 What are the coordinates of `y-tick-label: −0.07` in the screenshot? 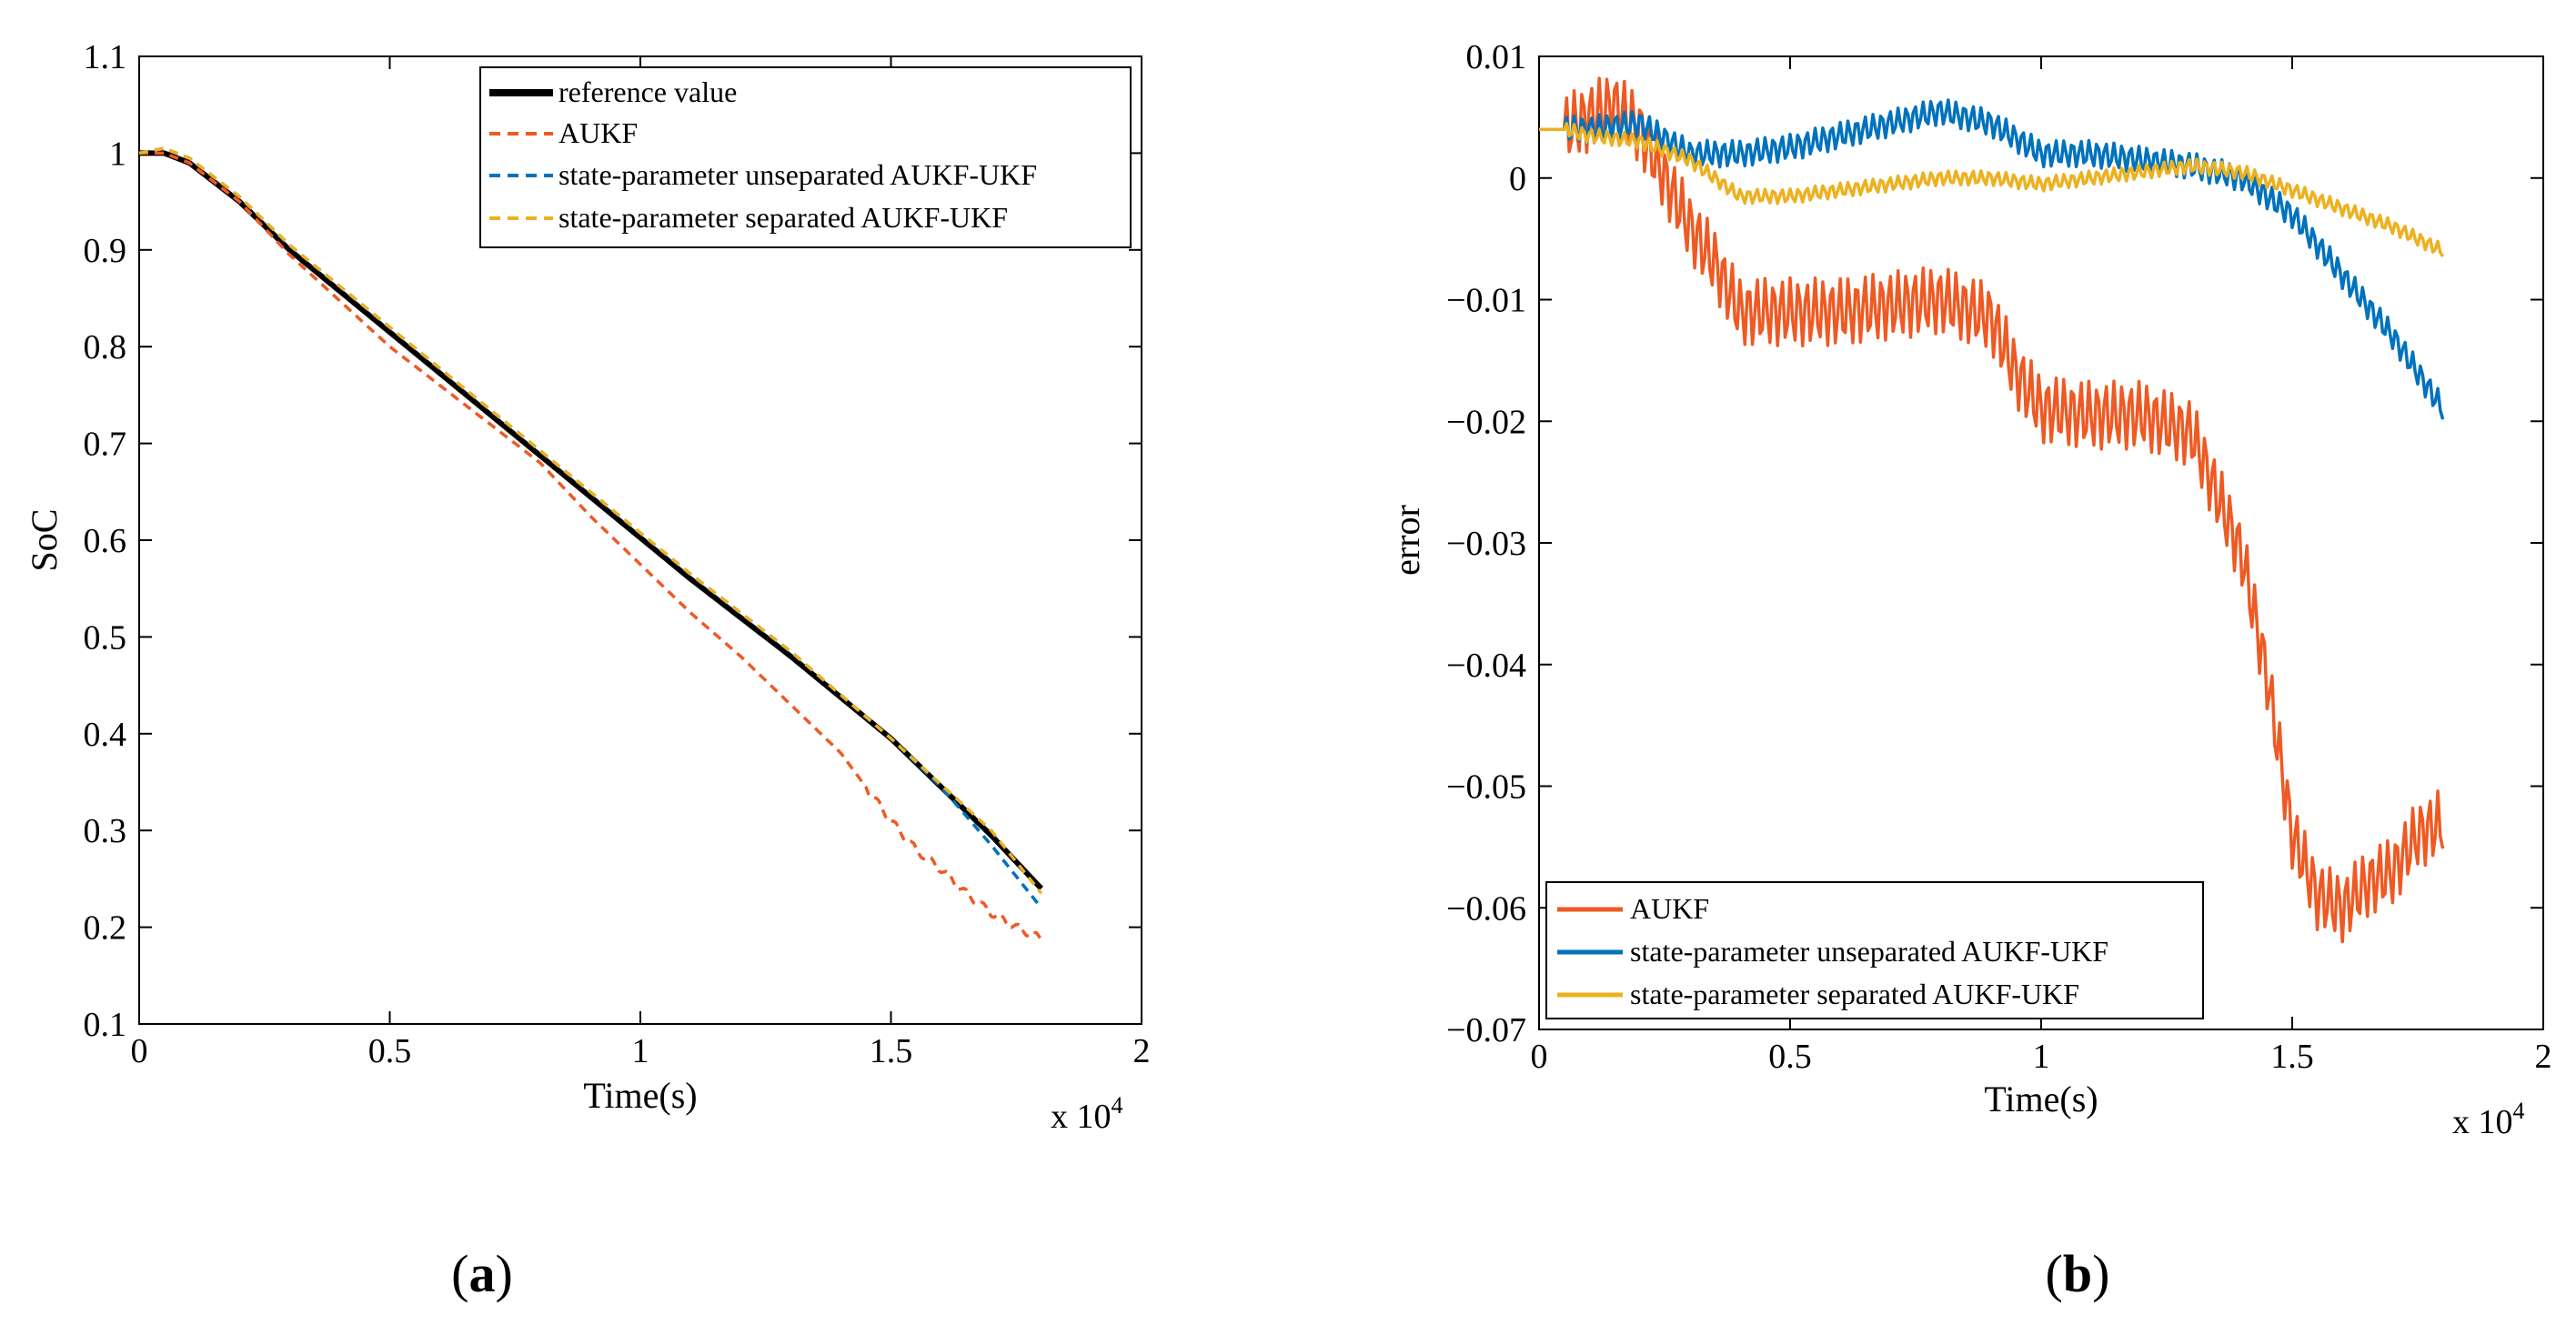 It's located at (1486, 1030).